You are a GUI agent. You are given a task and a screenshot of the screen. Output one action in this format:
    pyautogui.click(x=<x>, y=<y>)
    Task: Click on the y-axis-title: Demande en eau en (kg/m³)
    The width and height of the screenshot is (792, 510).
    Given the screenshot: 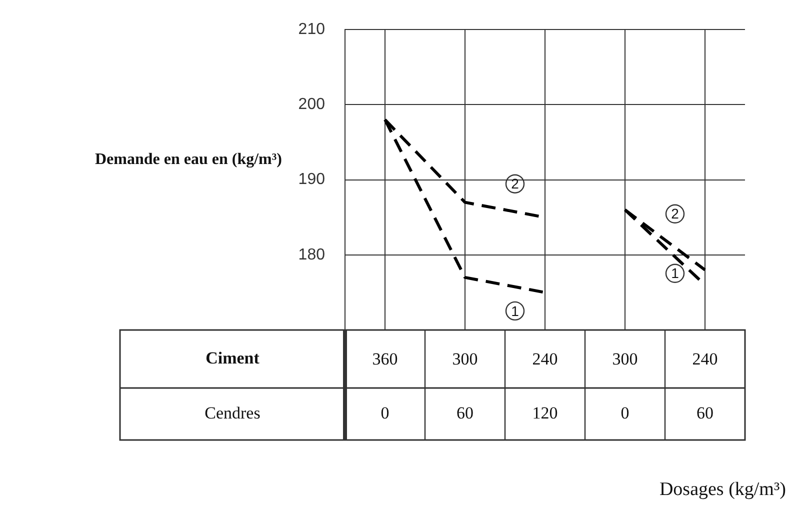 What is the action you would take?
    pyautogui.click(x=188, y=159)
    